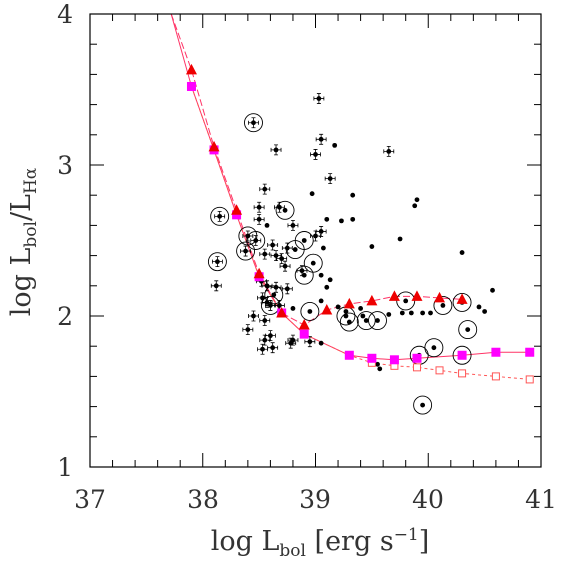  Describe the element at coordinates (416, 367) in the screenshot. I see `model-open-square` at that location.